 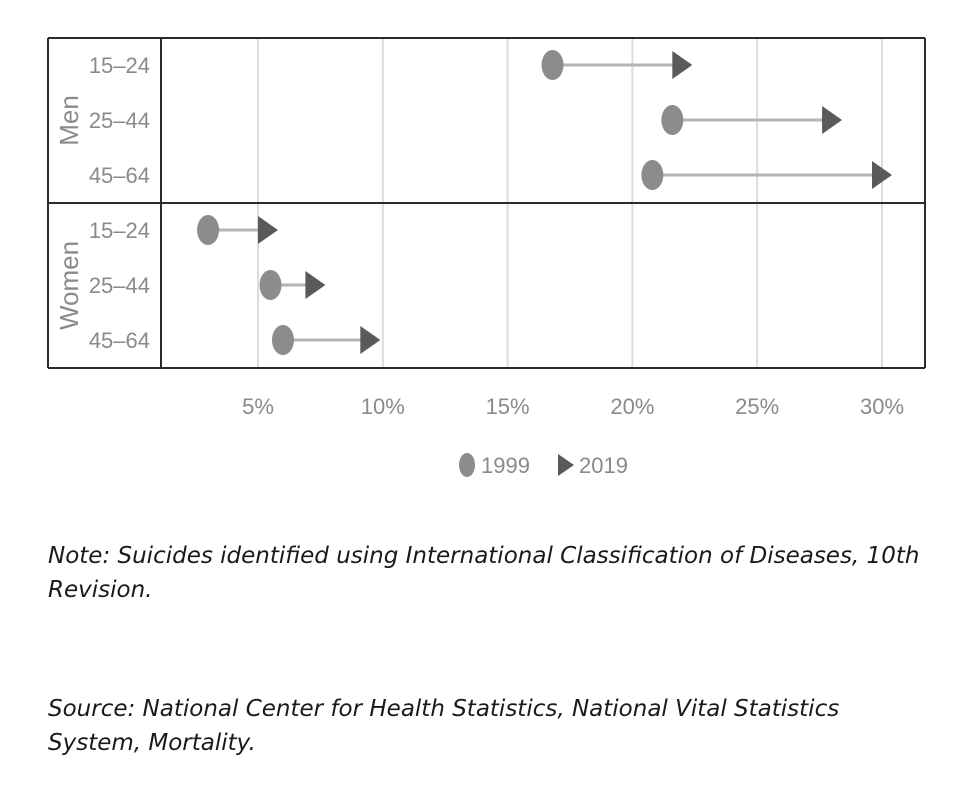 What do you see at coordinates (505, 465) in the screenshot?
I see `legend-label: 1999` at bounding box center [505, 465].